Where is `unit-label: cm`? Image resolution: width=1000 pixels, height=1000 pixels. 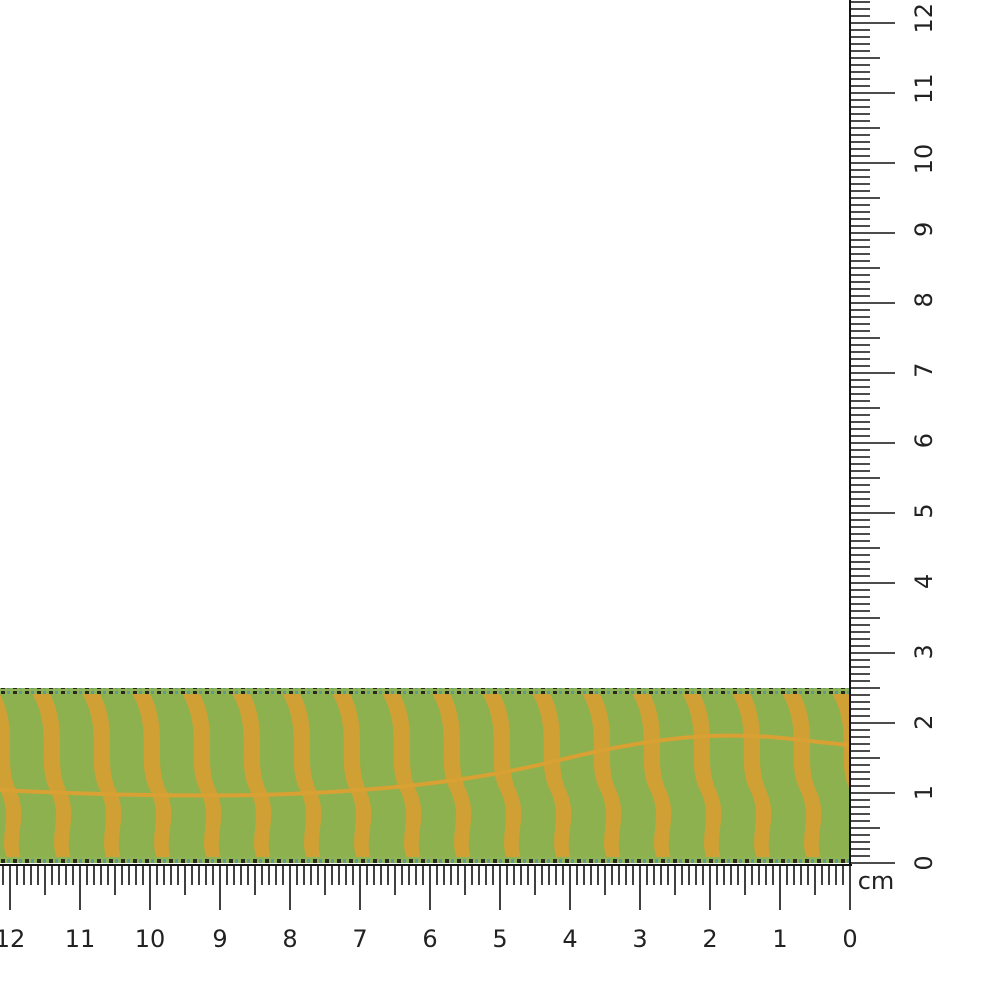
unit-label: cm is located at coordinates (876, 881).